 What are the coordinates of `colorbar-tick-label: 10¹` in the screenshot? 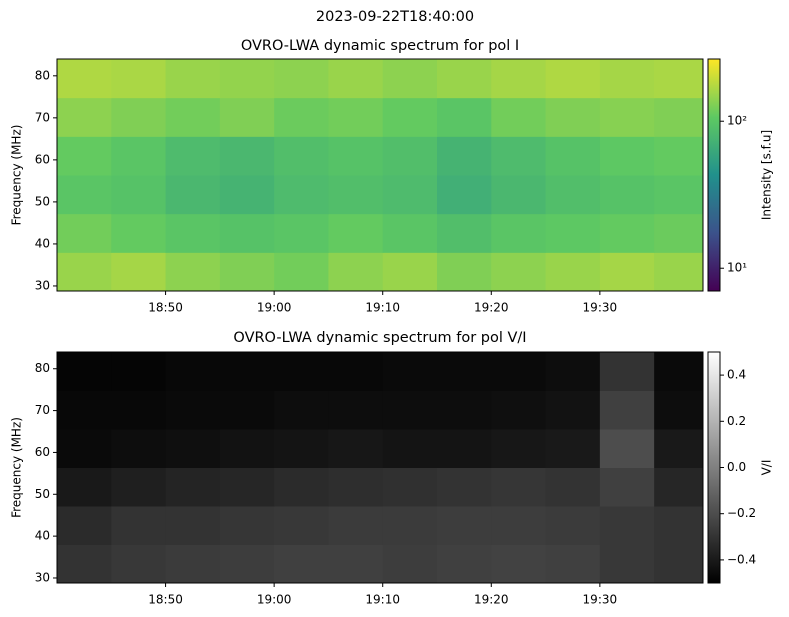 It's located at (737, 268).